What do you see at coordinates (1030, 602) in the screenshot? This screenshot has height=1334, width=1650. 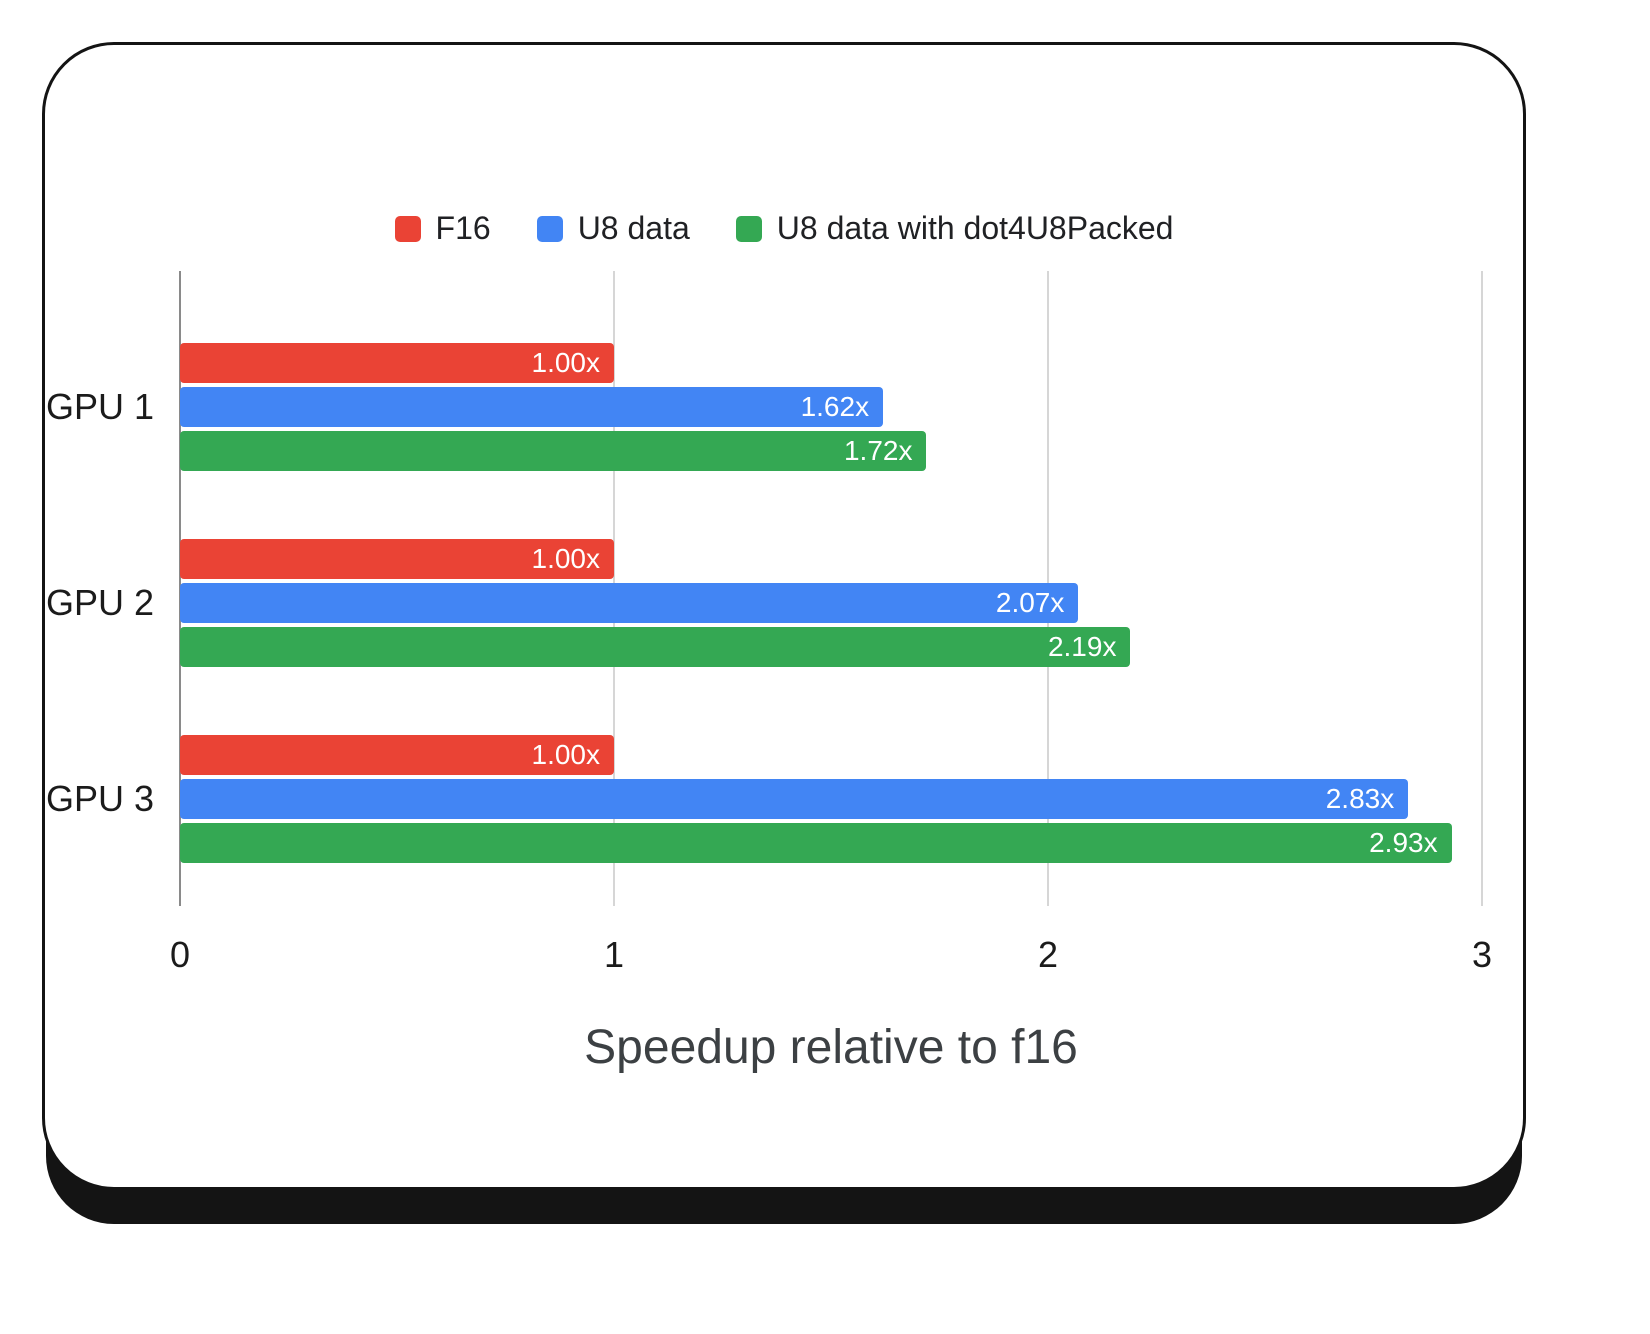 I see `bar-value-label: 2.07x` at bounding box center [1030, 602].